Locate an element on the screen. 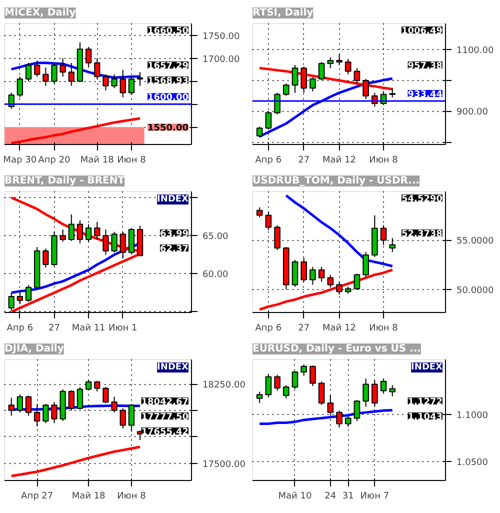 The image size is (500, 513). text: 1568.93 is located at coordinates (168, 81).